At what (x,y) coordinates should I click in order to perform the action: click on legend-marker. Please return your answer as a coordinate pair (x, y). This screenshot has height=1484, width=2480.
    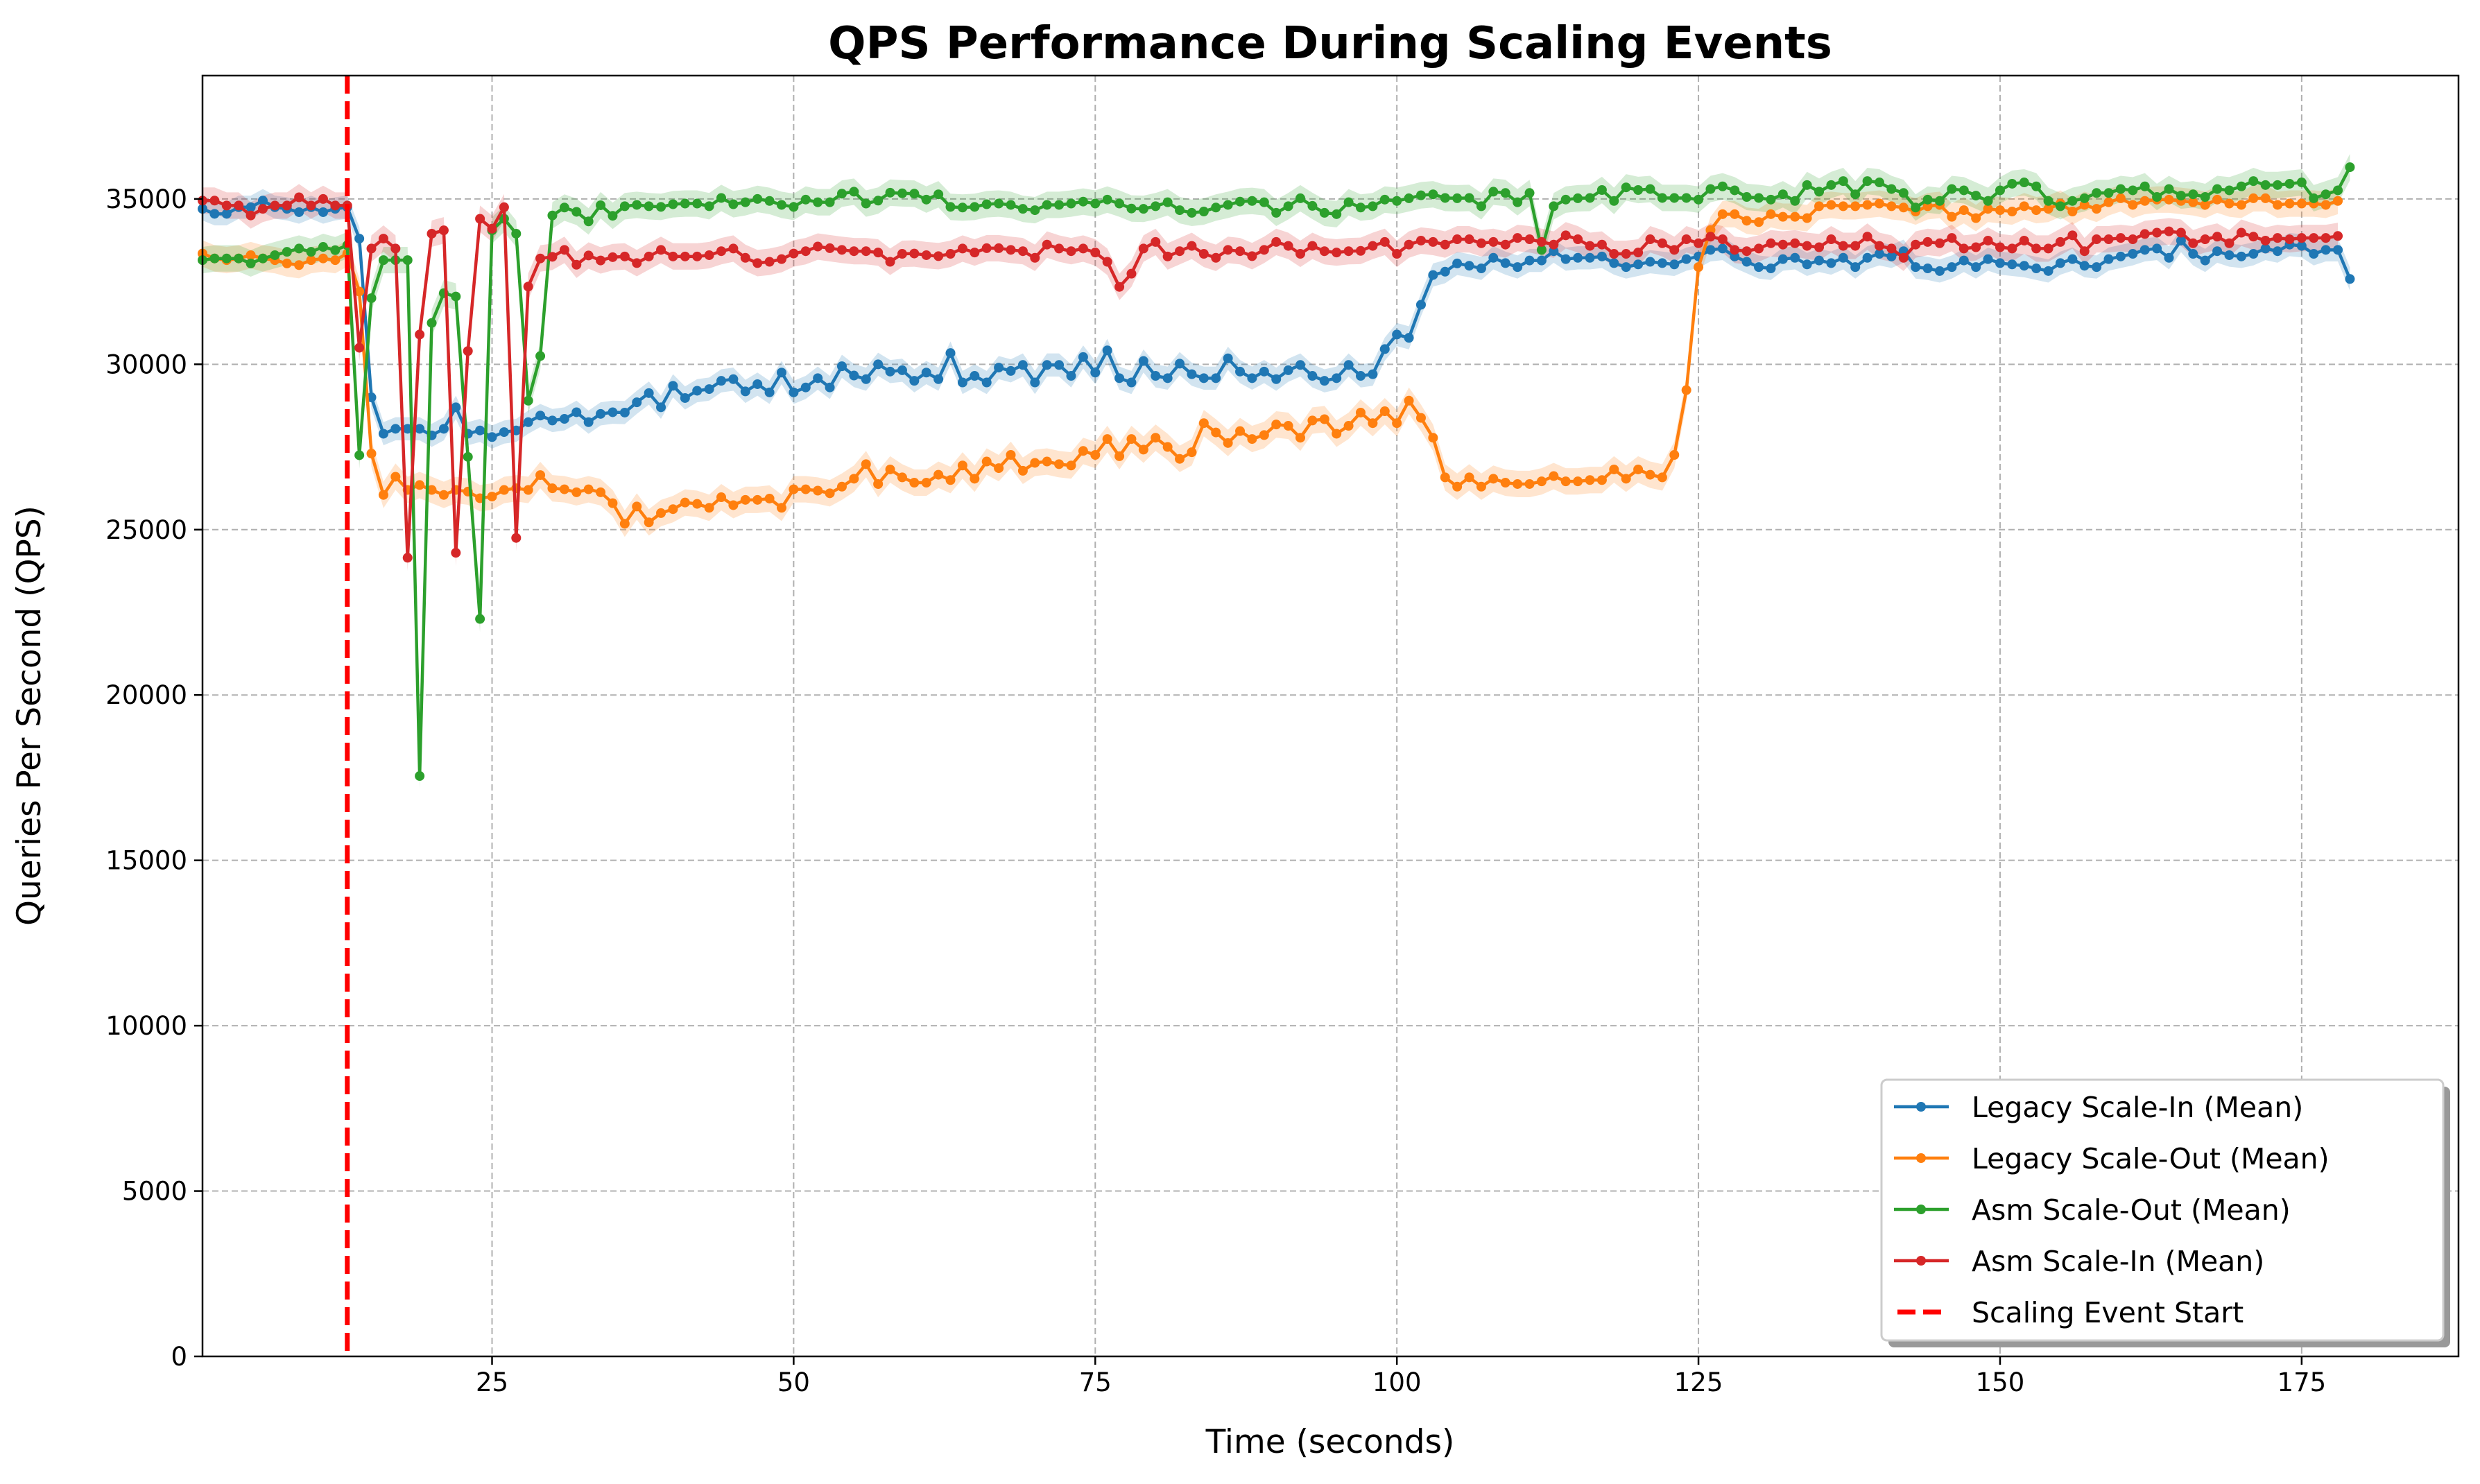
    Looking at the image, I should click on (1921, 1158).